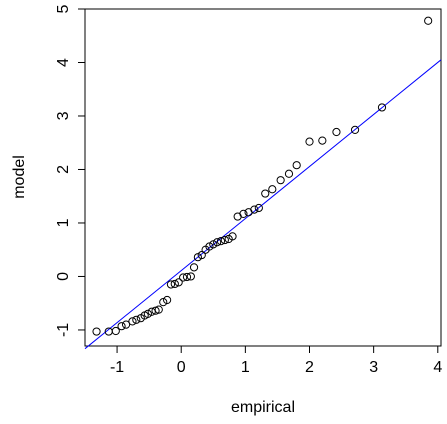 This screenshot has width=447, height=424. Describe the element at coordinates (63, 169) in the screenshot. I see `y-tick-label: 2` at that location.